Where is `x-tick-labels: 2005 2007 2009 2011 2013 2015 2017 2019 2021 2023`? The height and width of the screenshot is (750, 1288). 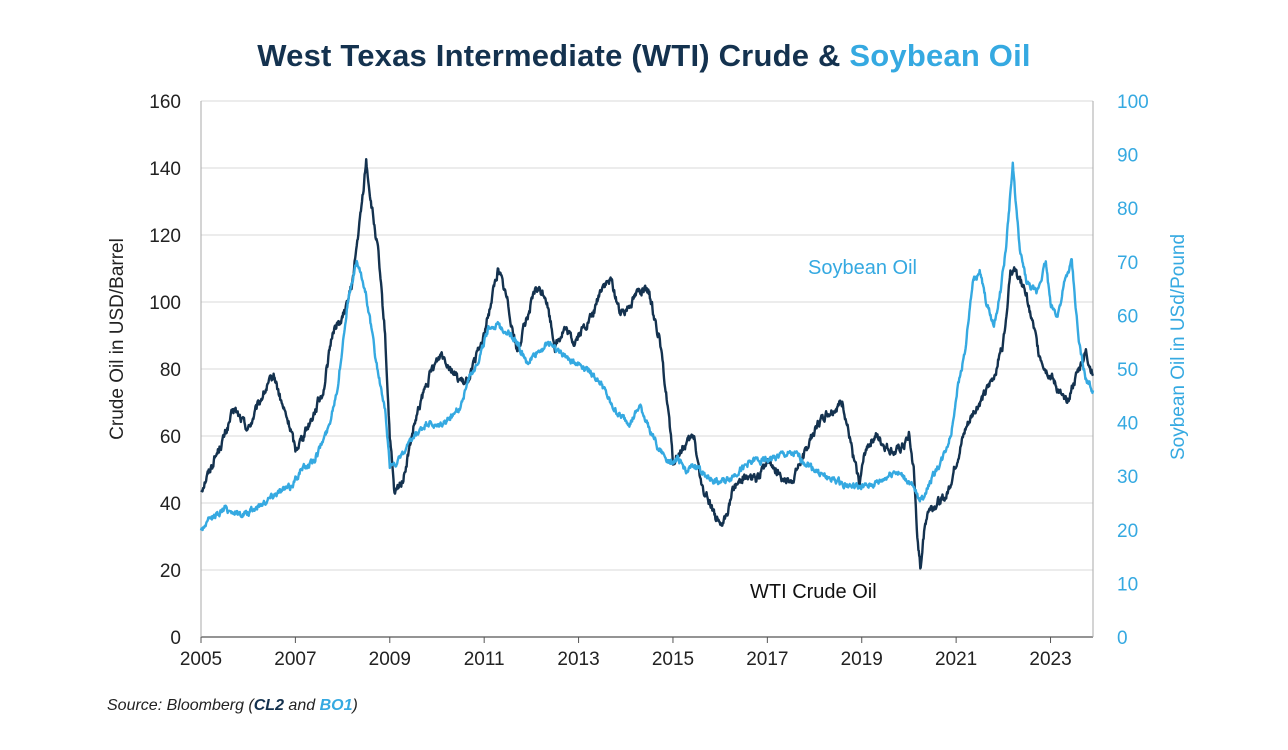 x-tick-labels: 2005 2007 2009 2011 2013 2015 2017 2019 2021 2023 is located at coordinates (626, 653).